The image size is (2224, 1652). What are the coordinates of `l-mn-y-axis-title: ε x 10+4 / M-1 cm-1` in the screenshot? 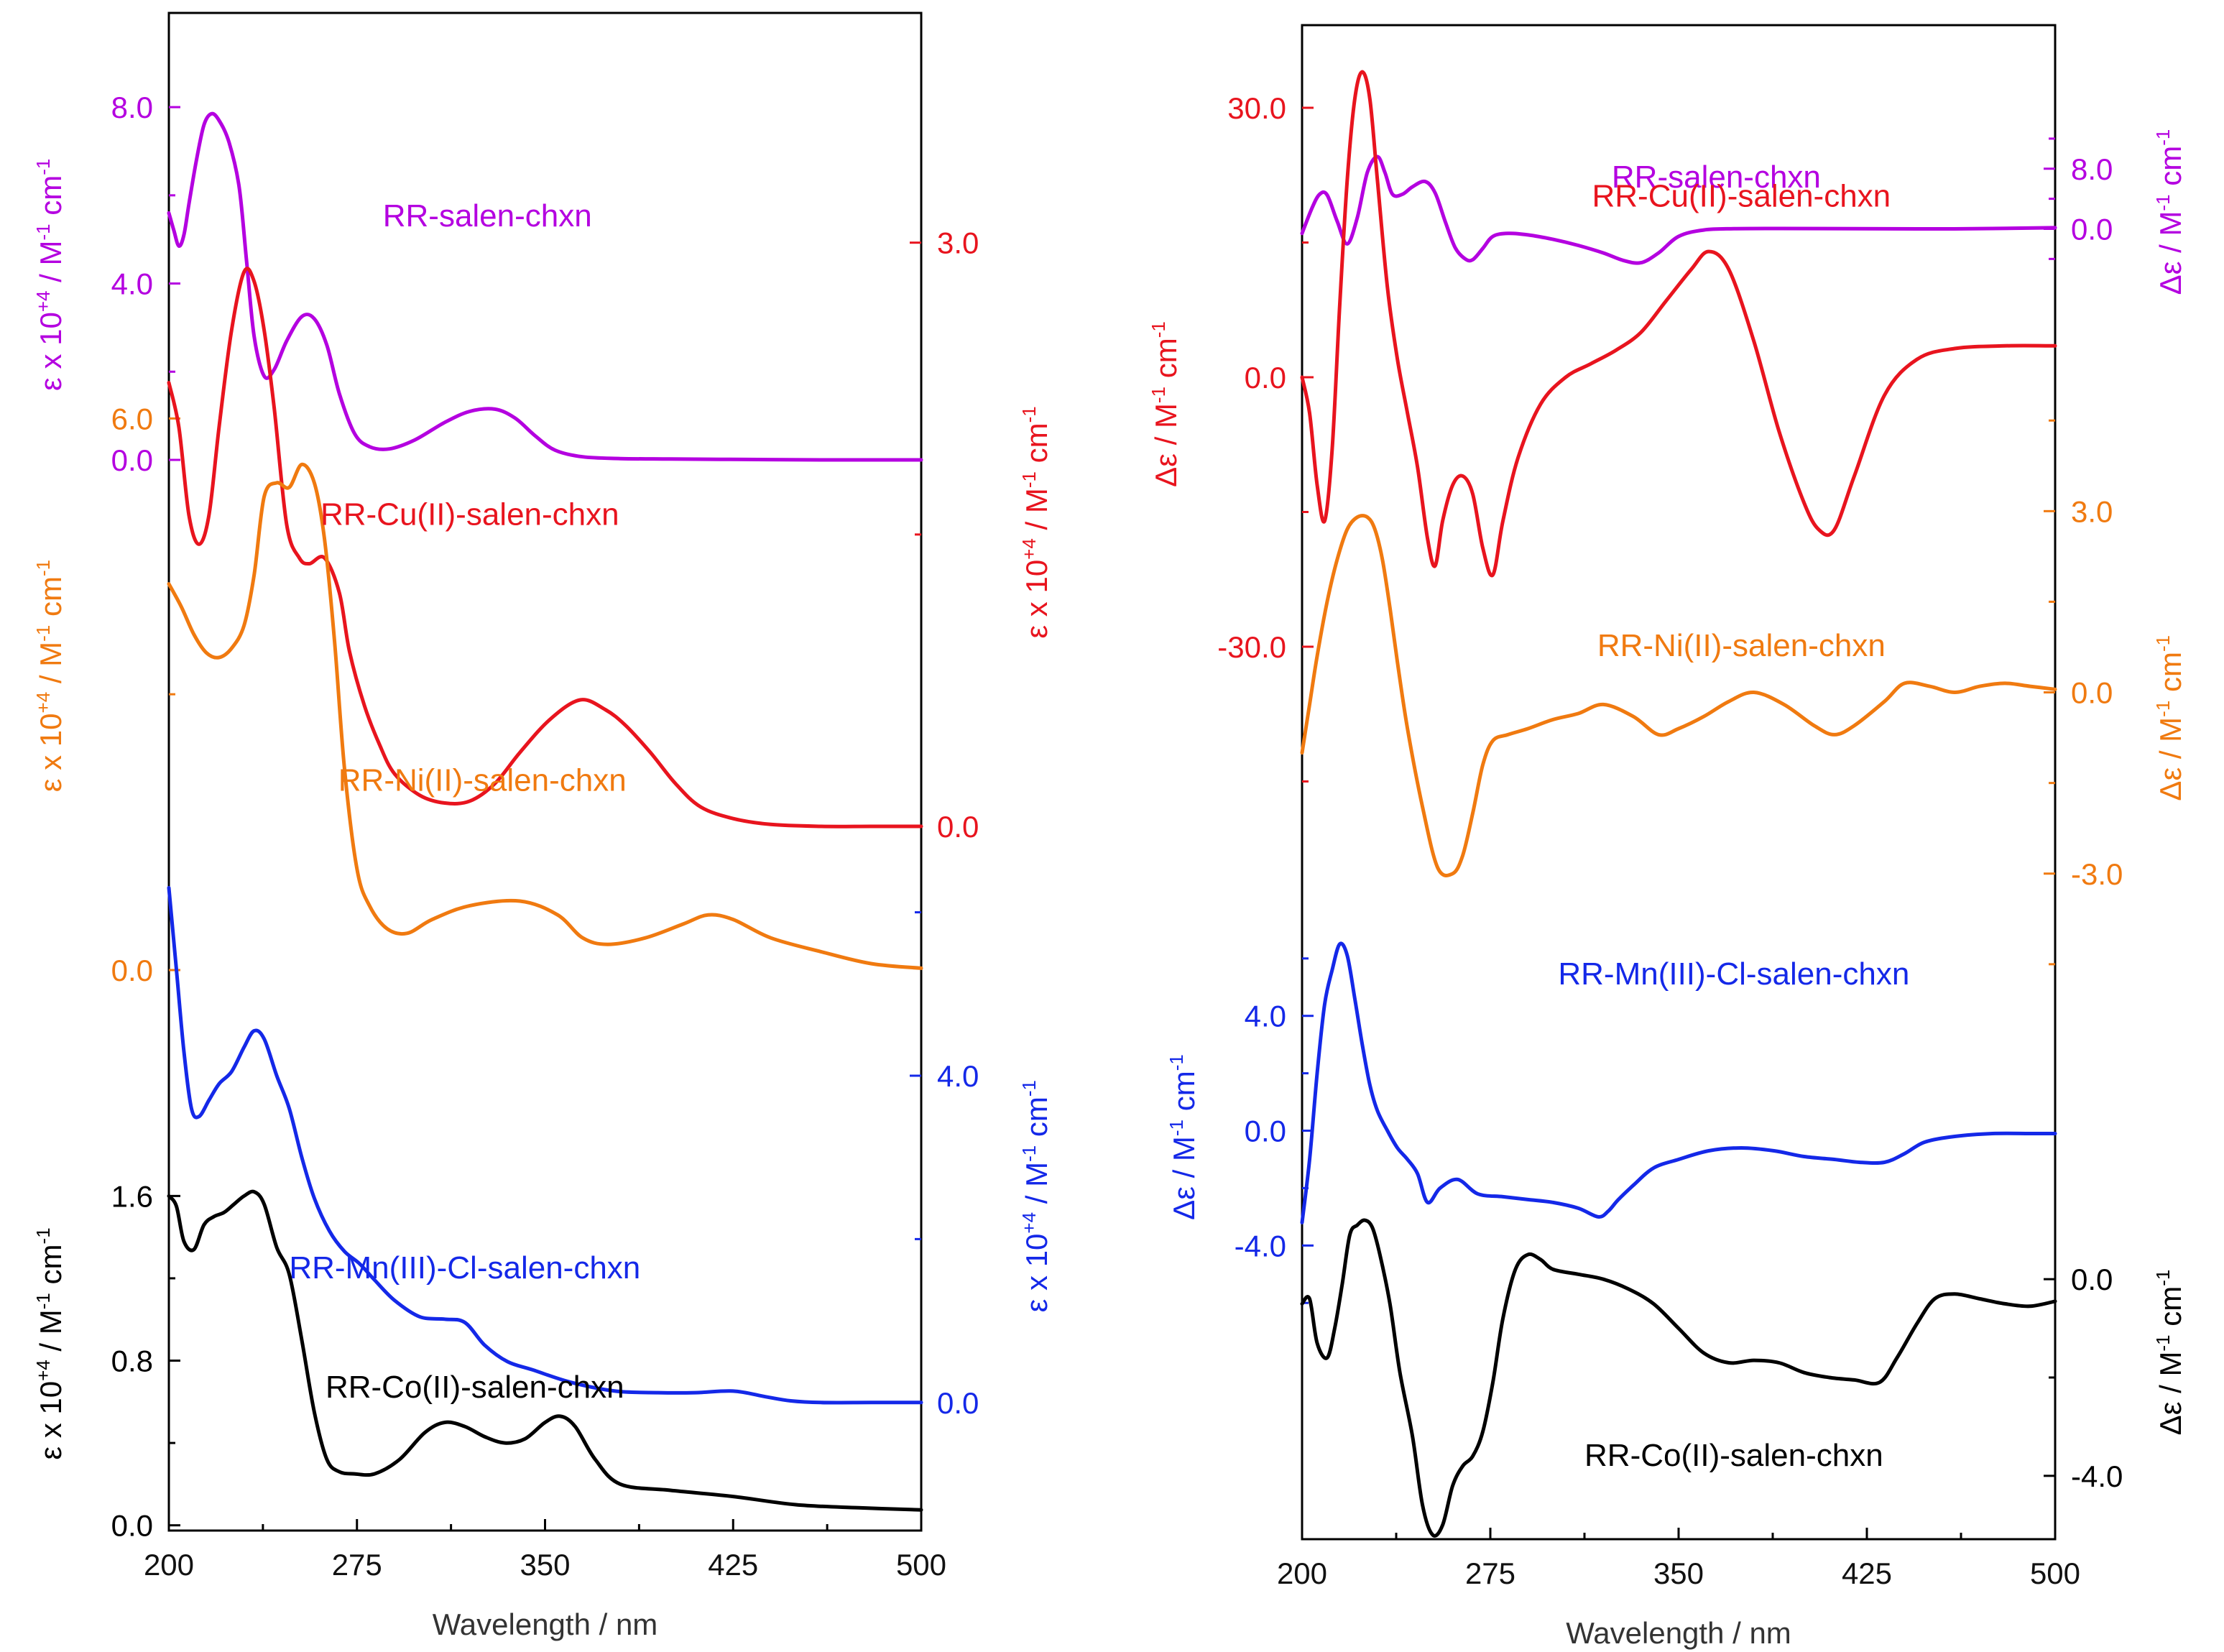 It's located at (1035, 1196).